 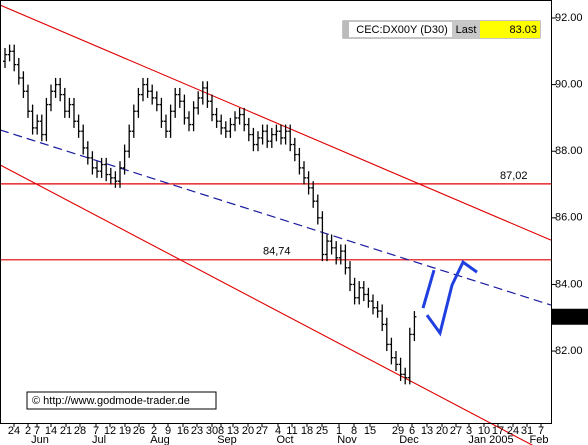 I want to click on x-tick-label: 30, so click(x=212, y=431).